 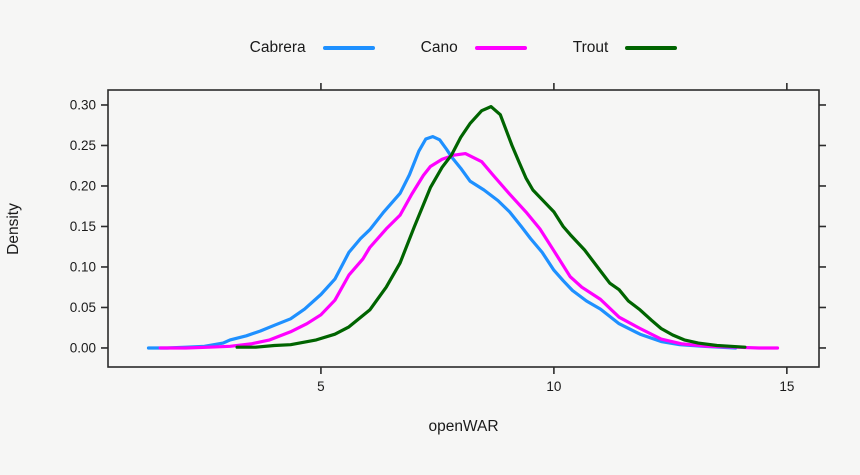 I want to click on y-axis-title: Density, so click(x=13, y=229).